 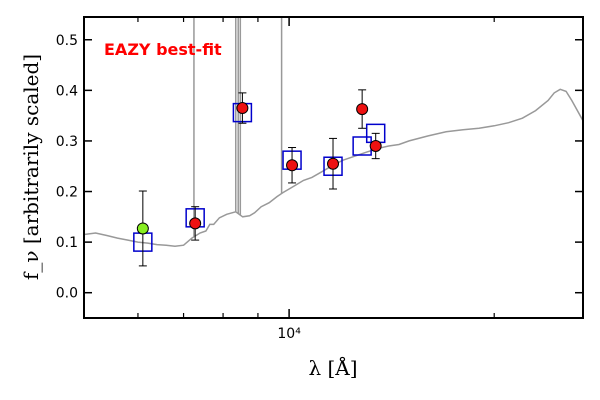 What do you see at coordinates (31, 167) in the screenshot?
I see `y-axis-title: f_ν [arbitrarily scaled]` at bounding box center [31, 167].